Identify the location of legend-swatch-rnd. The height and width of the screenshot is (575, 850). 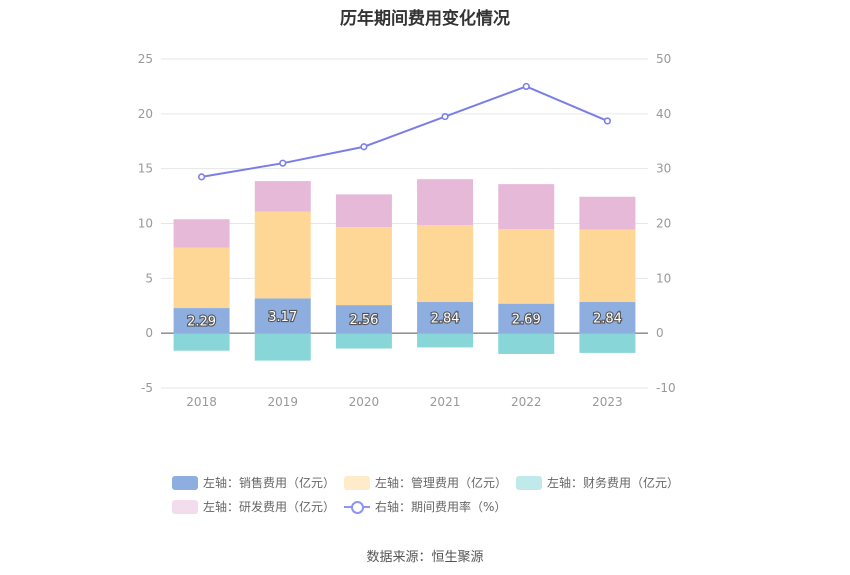
(185, 506).